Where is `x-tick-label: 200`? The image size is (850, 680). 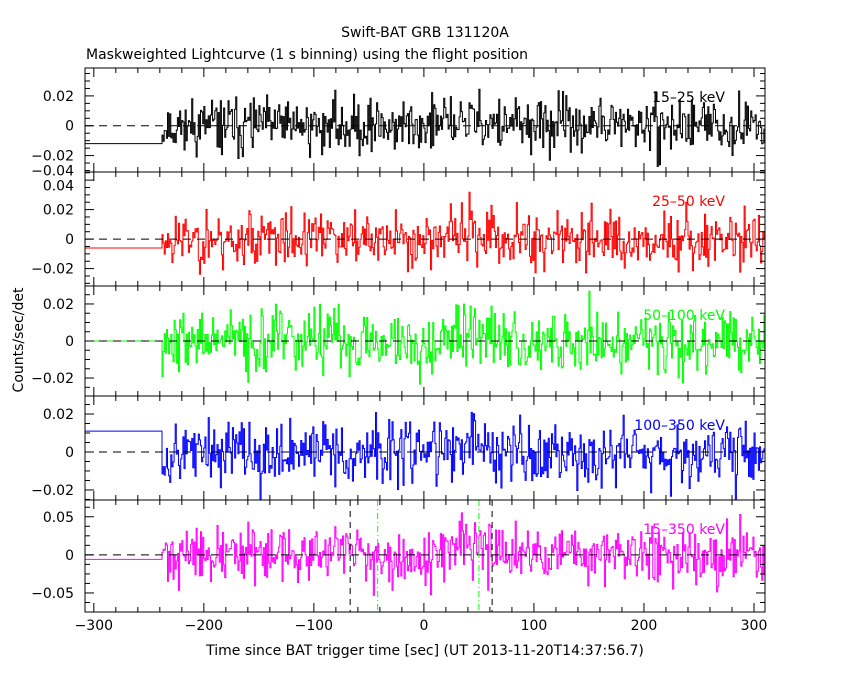 x-tick-label: 200 is located at coordinates (644, 626).